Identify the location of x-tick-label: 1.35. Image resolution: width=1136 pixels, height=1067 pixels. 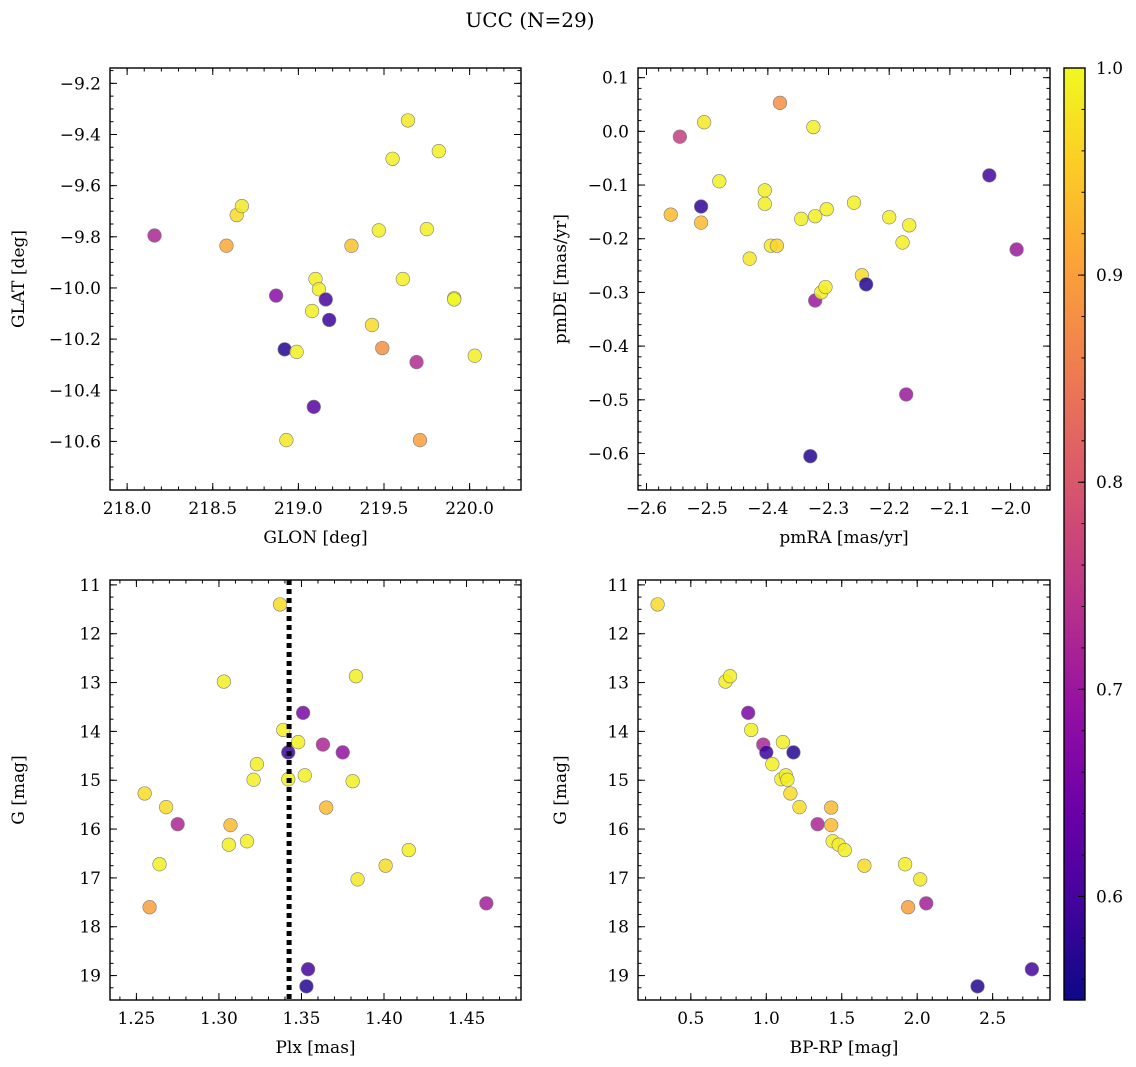
(302, 1019).